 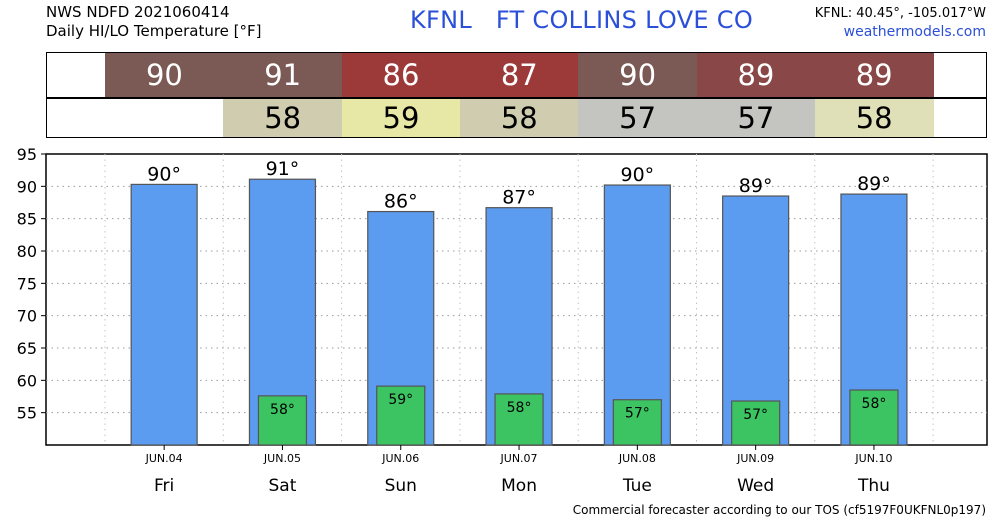 What do you see at coordinates (164, 458) in the screenshot?
I see `date-label: JUN.04` at bounding box center [164, 458].